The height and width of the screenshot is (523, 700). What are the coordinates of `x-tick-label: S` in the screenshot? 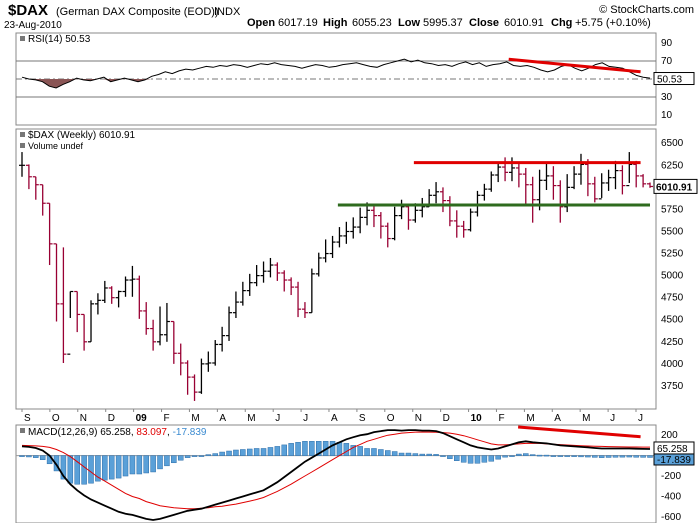 It's located at (27, 418).